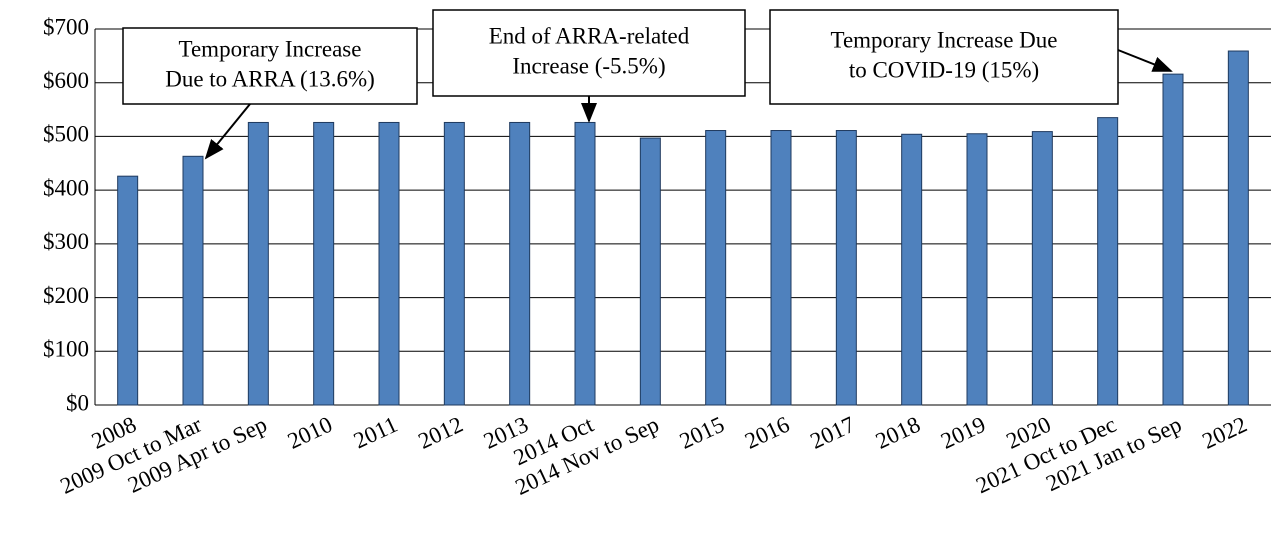 The image size is (1271, 544). I want to click on x-tick-label: 2015, so click(702, 433).